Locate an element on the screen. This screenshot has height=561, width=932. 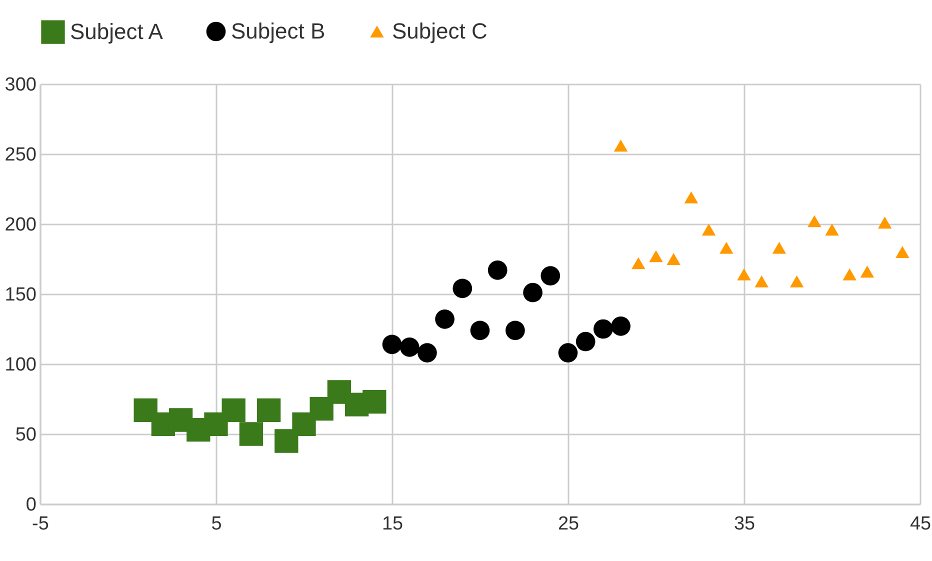
y-tick-label: 300 is located at coordinates (20, 85).